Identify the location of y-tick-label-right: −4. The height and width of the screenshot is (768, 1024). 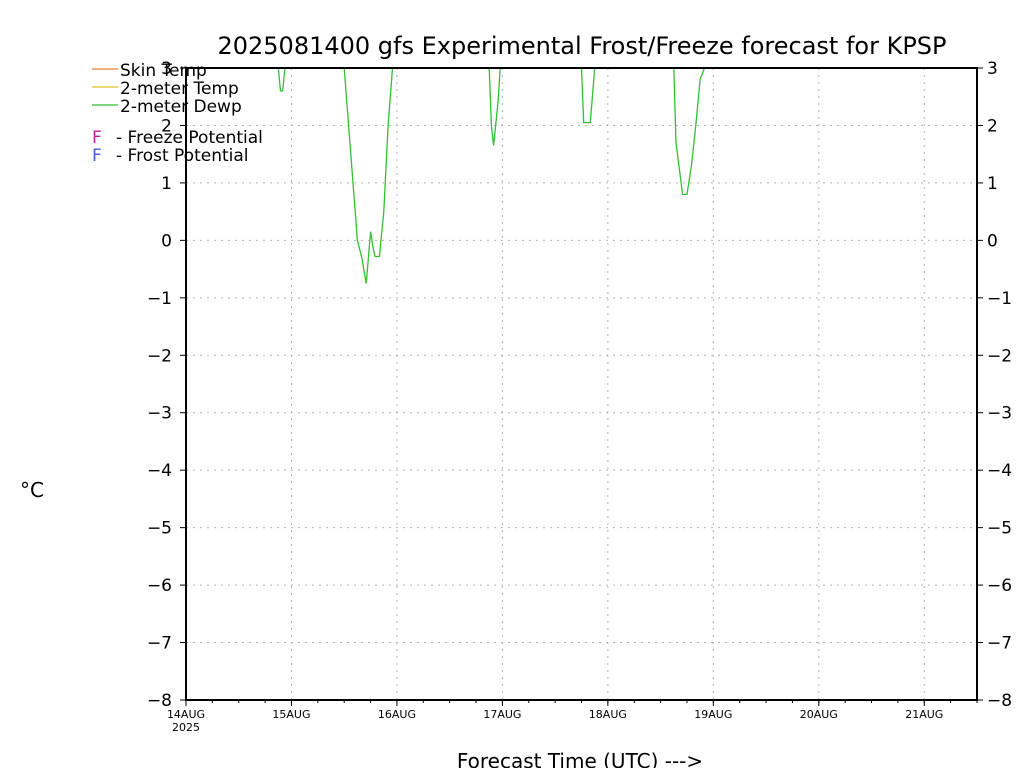
(999, 471).